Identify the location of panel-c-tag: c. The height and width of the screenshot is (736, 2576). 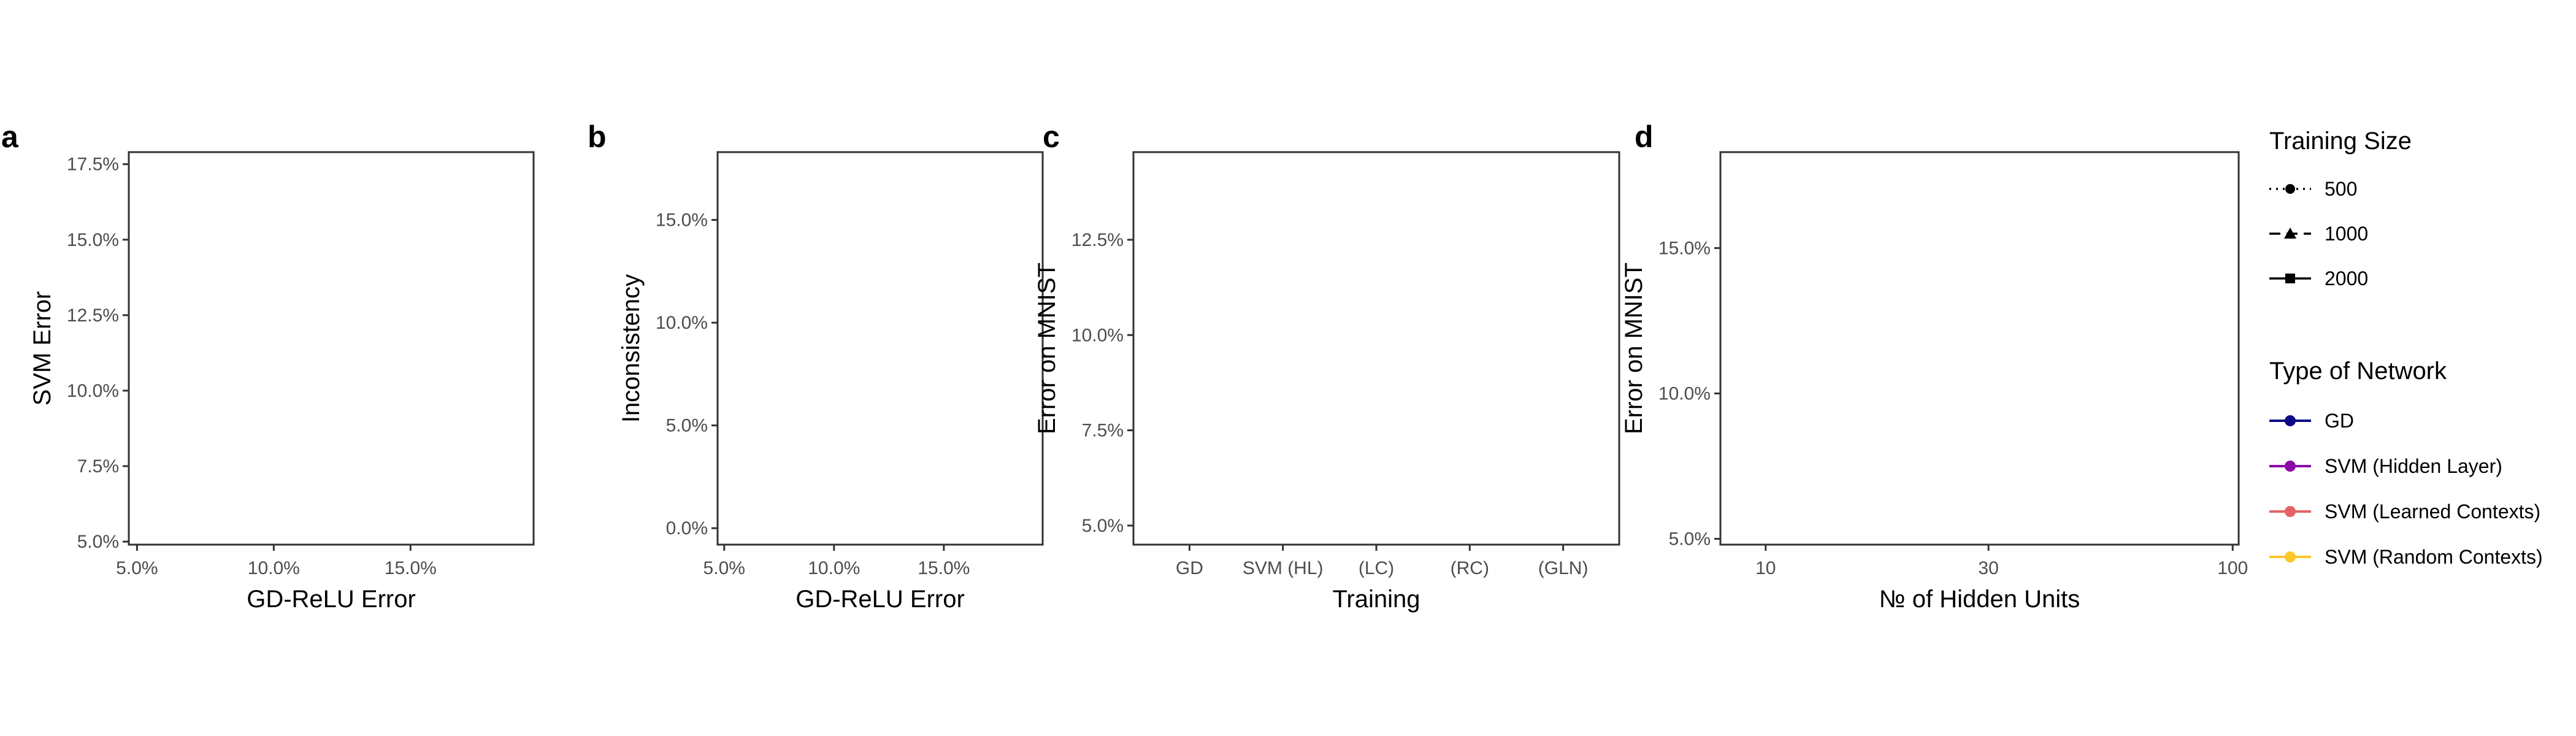
(1051, 137).